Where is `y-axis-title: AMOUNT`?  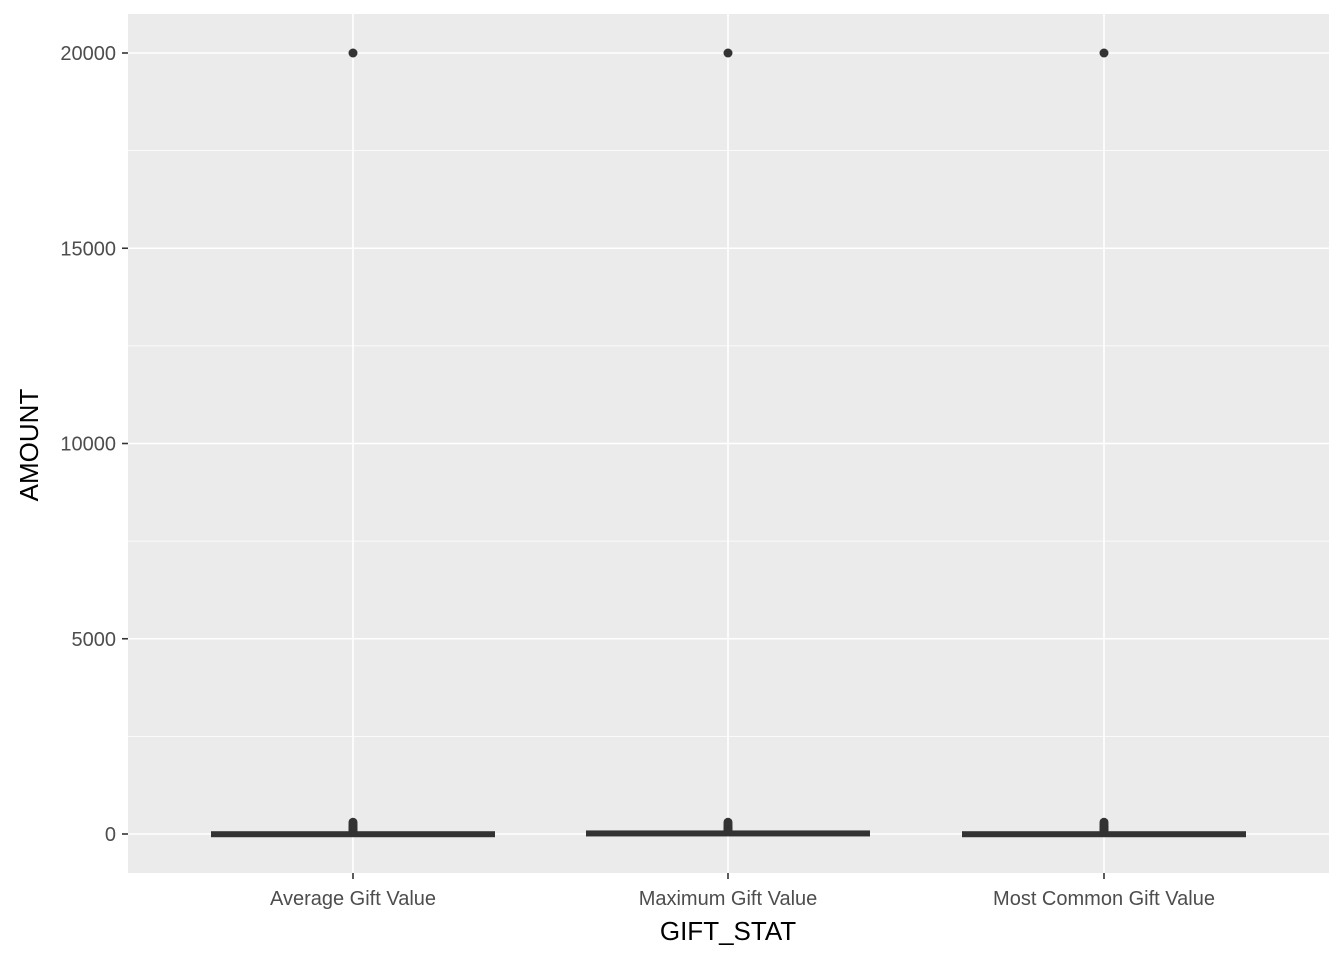
y-axis-title: AMOUNT is located at coordinates (29, 445).